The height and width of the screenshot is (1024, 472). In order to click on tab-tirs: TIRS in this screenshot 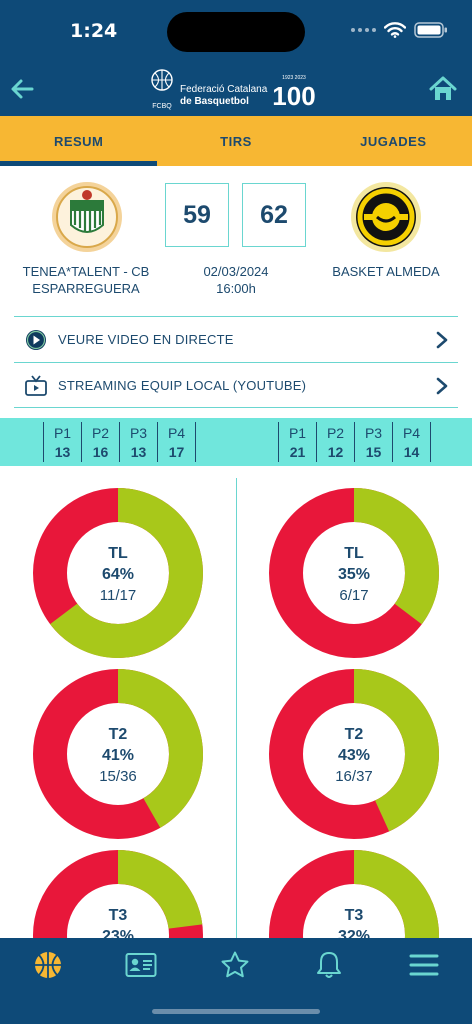, I will do `click(236, 141)`.